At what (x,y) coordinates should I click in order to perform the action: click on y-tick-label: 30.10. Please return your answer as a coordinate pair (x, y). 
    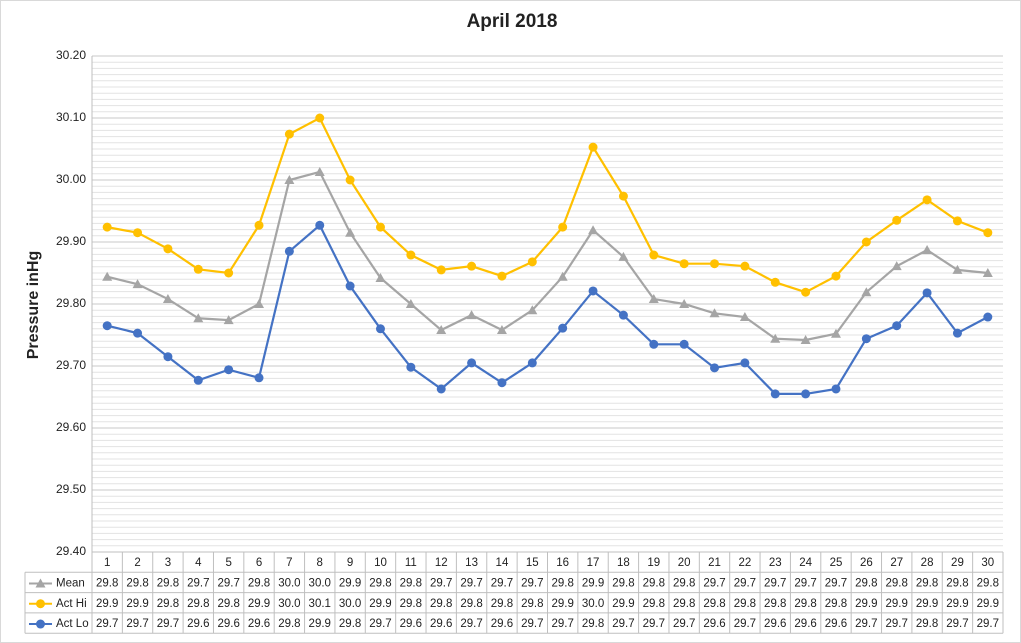
    Looking at the image, I should click on (71, 117).